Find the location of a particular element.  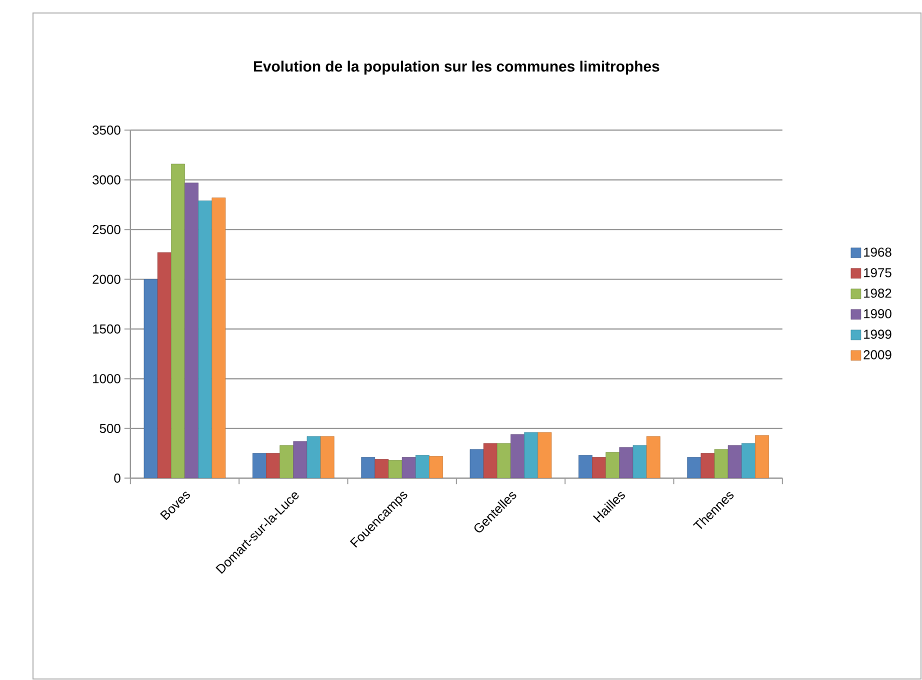

y-tick-label: 2000 is located at coordinates (106, 279).